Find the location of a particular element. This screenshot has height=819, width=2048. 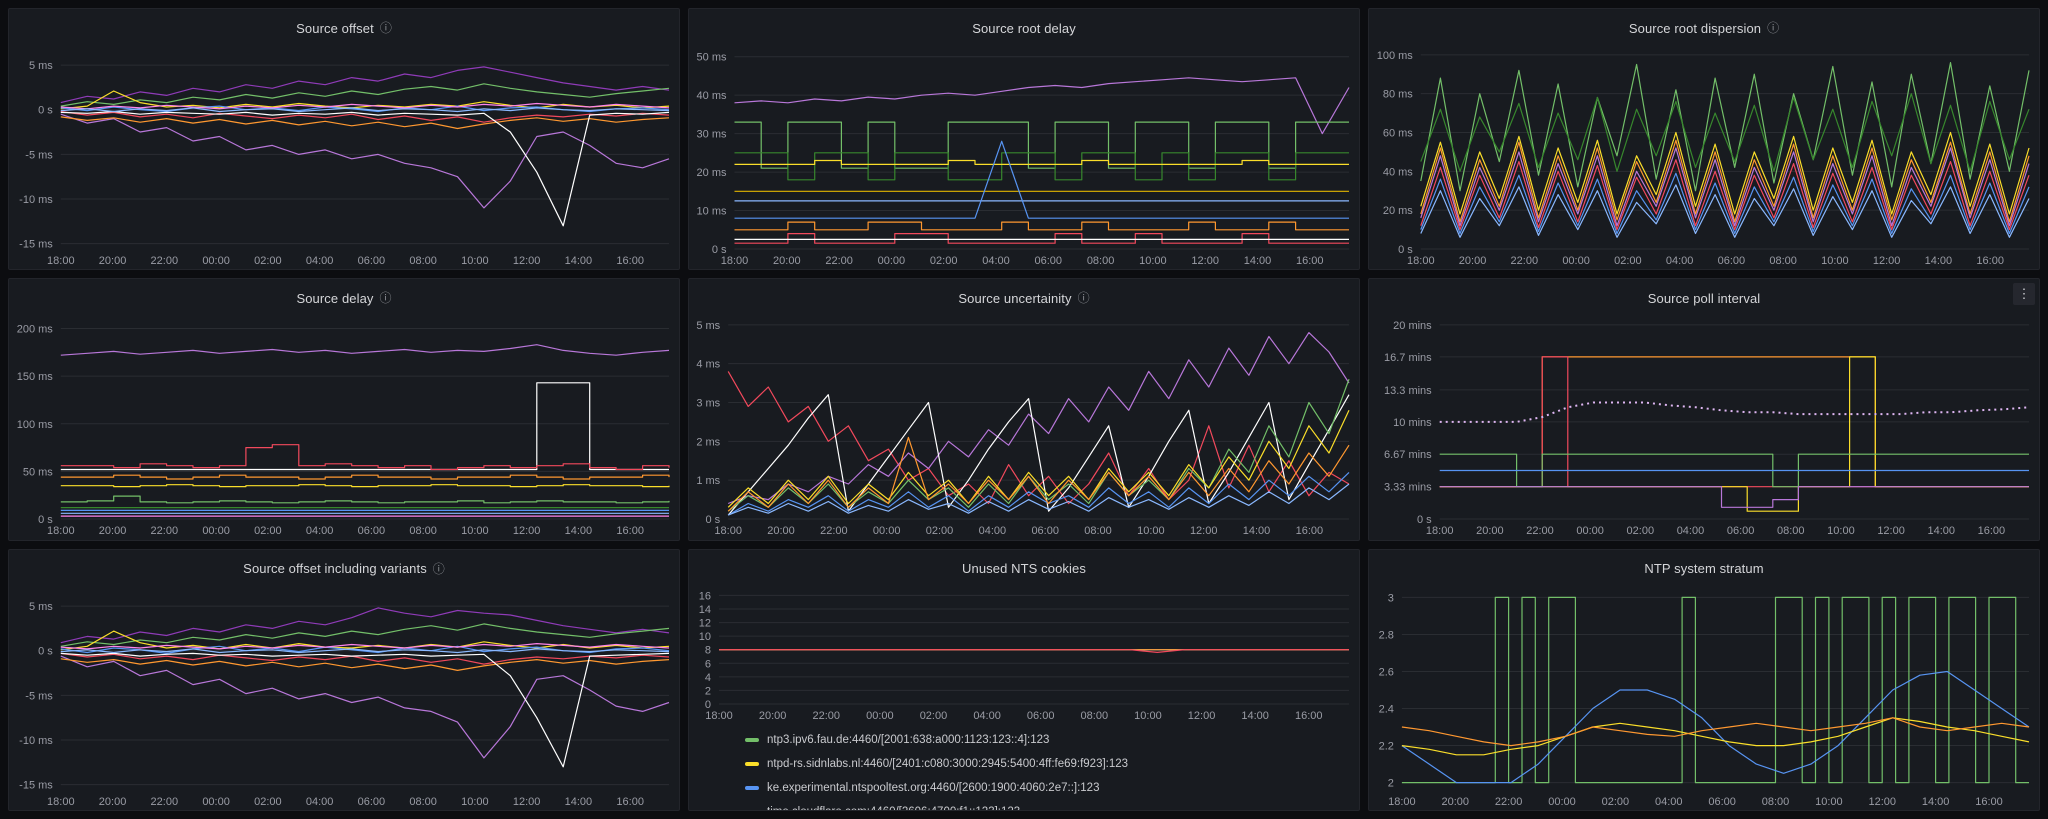

y-tick-label: -5 ms is located at coordinates (39, 696).